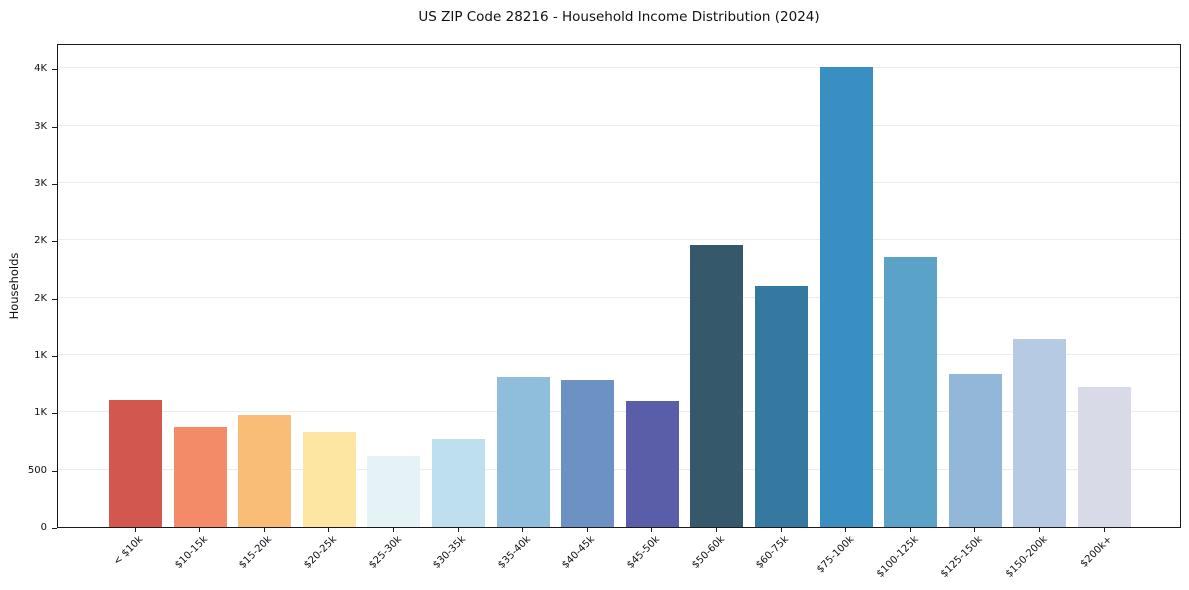 The image size is (1189, 590). Describe the element at coordinates (588, 453) in the screenshot. I see `bar-$40-45k` at that location.